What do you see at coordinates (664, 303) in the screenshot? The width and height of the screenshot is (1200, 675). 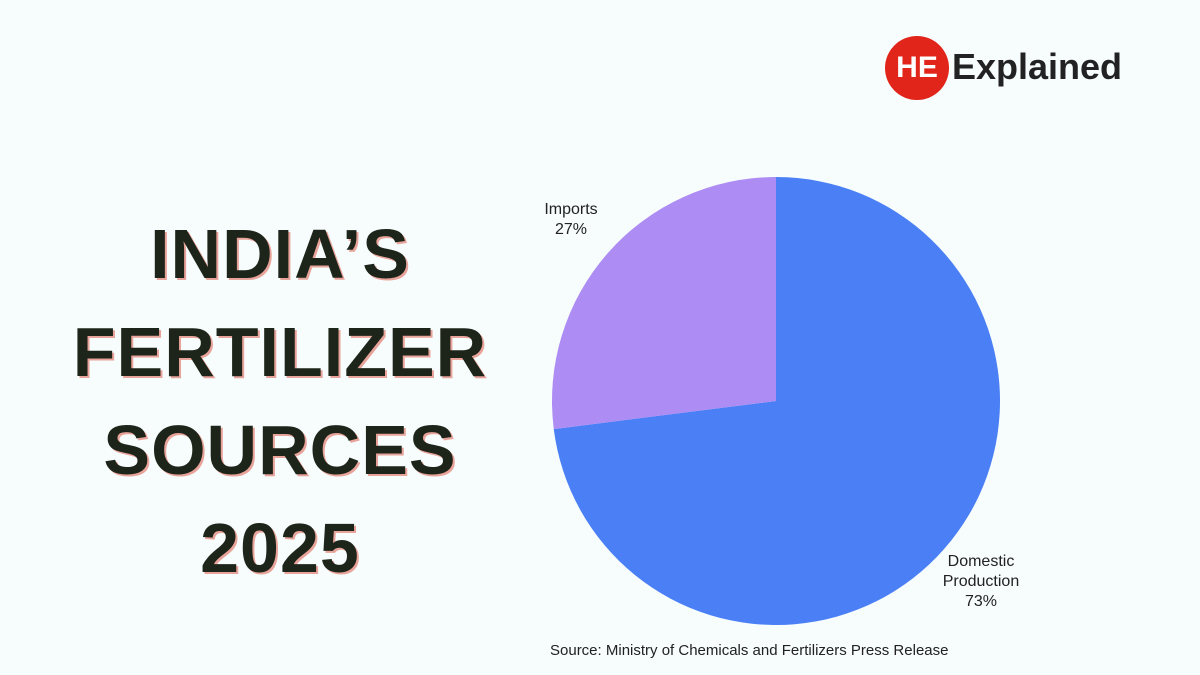 I see `pie-slice` at bounding box center [664, 303].